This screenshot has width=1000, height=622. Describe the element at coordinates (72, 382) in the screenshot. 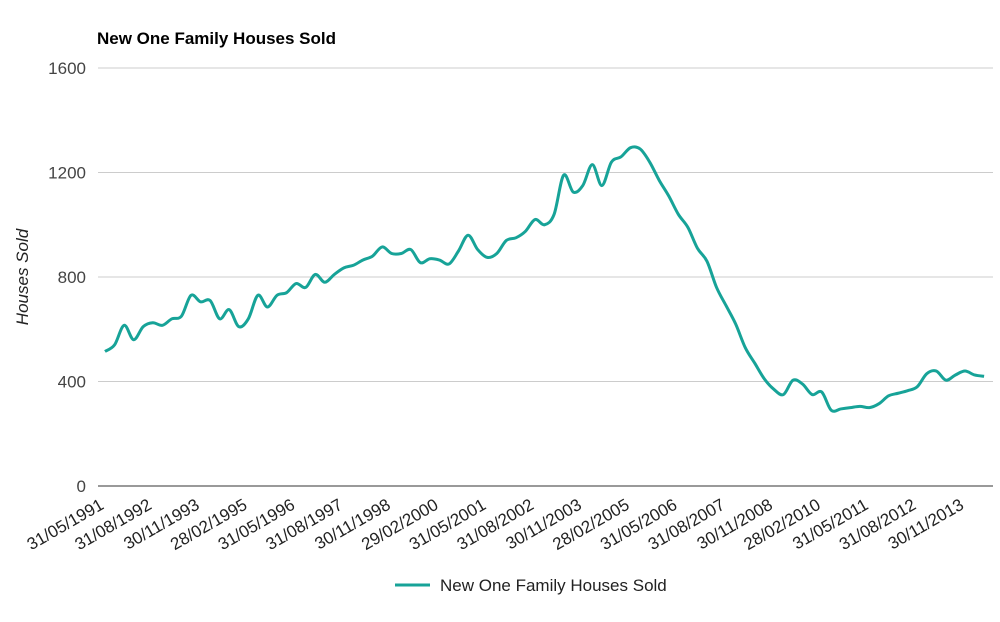

I see `y-tick-label: 400` at that location.